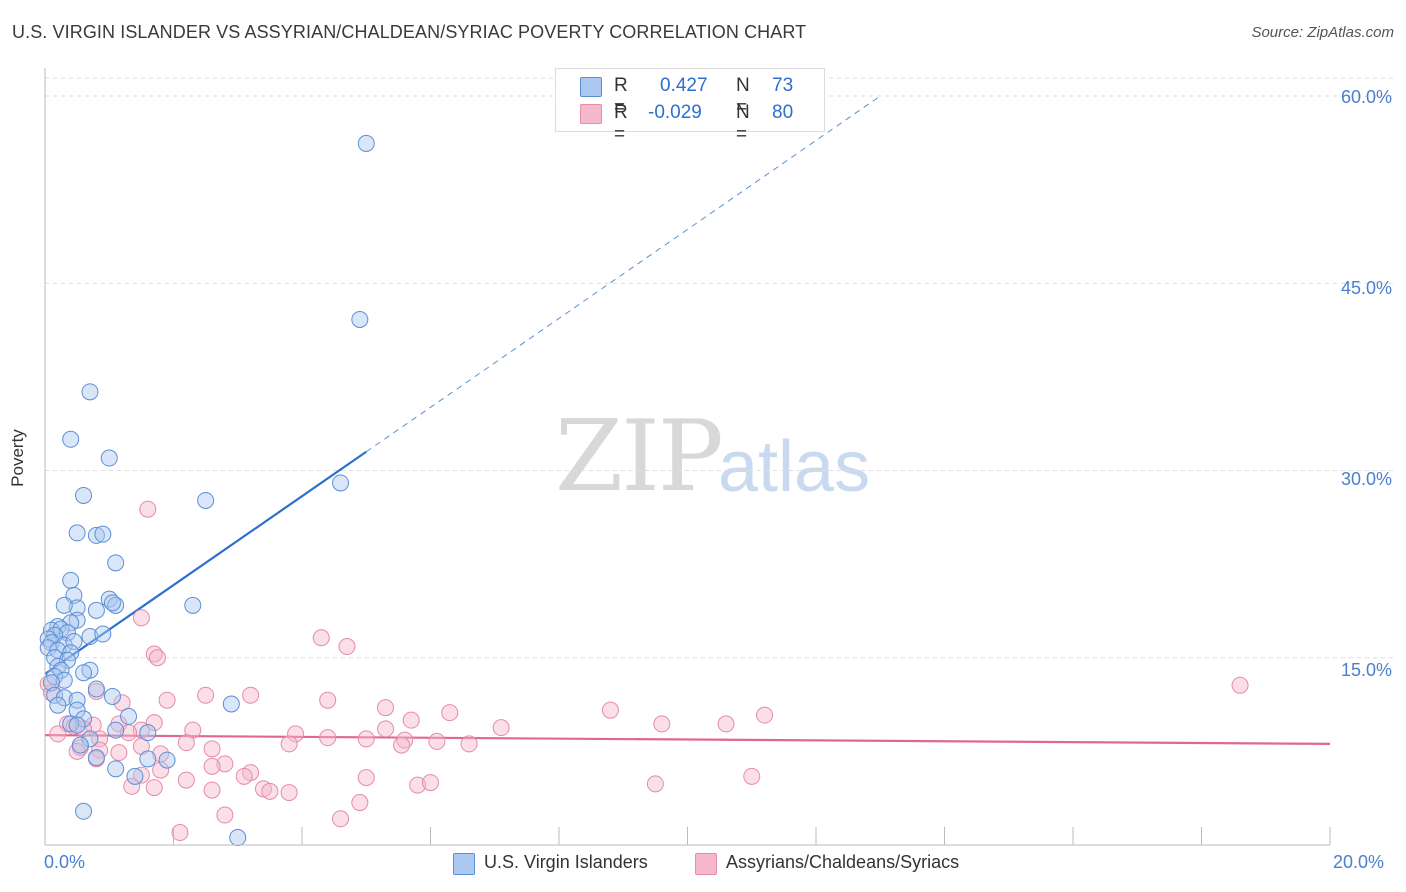  What do you see at coordinates (706, 864) in the screenshot?
I see `bottom-legend-pink-swatch` at bounding box center [706, 864].